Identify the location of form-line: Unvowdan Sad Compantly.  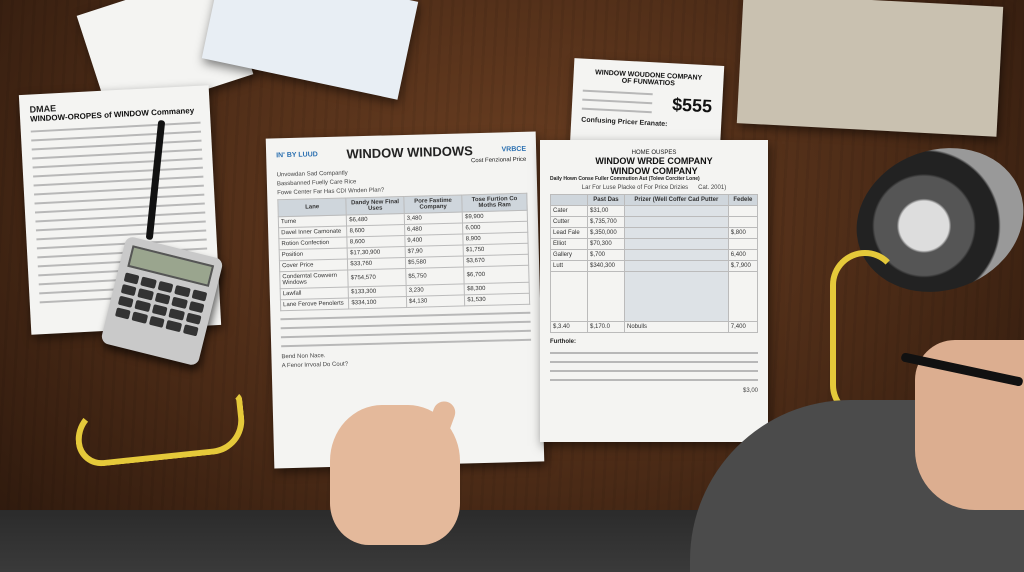
(312, 174).